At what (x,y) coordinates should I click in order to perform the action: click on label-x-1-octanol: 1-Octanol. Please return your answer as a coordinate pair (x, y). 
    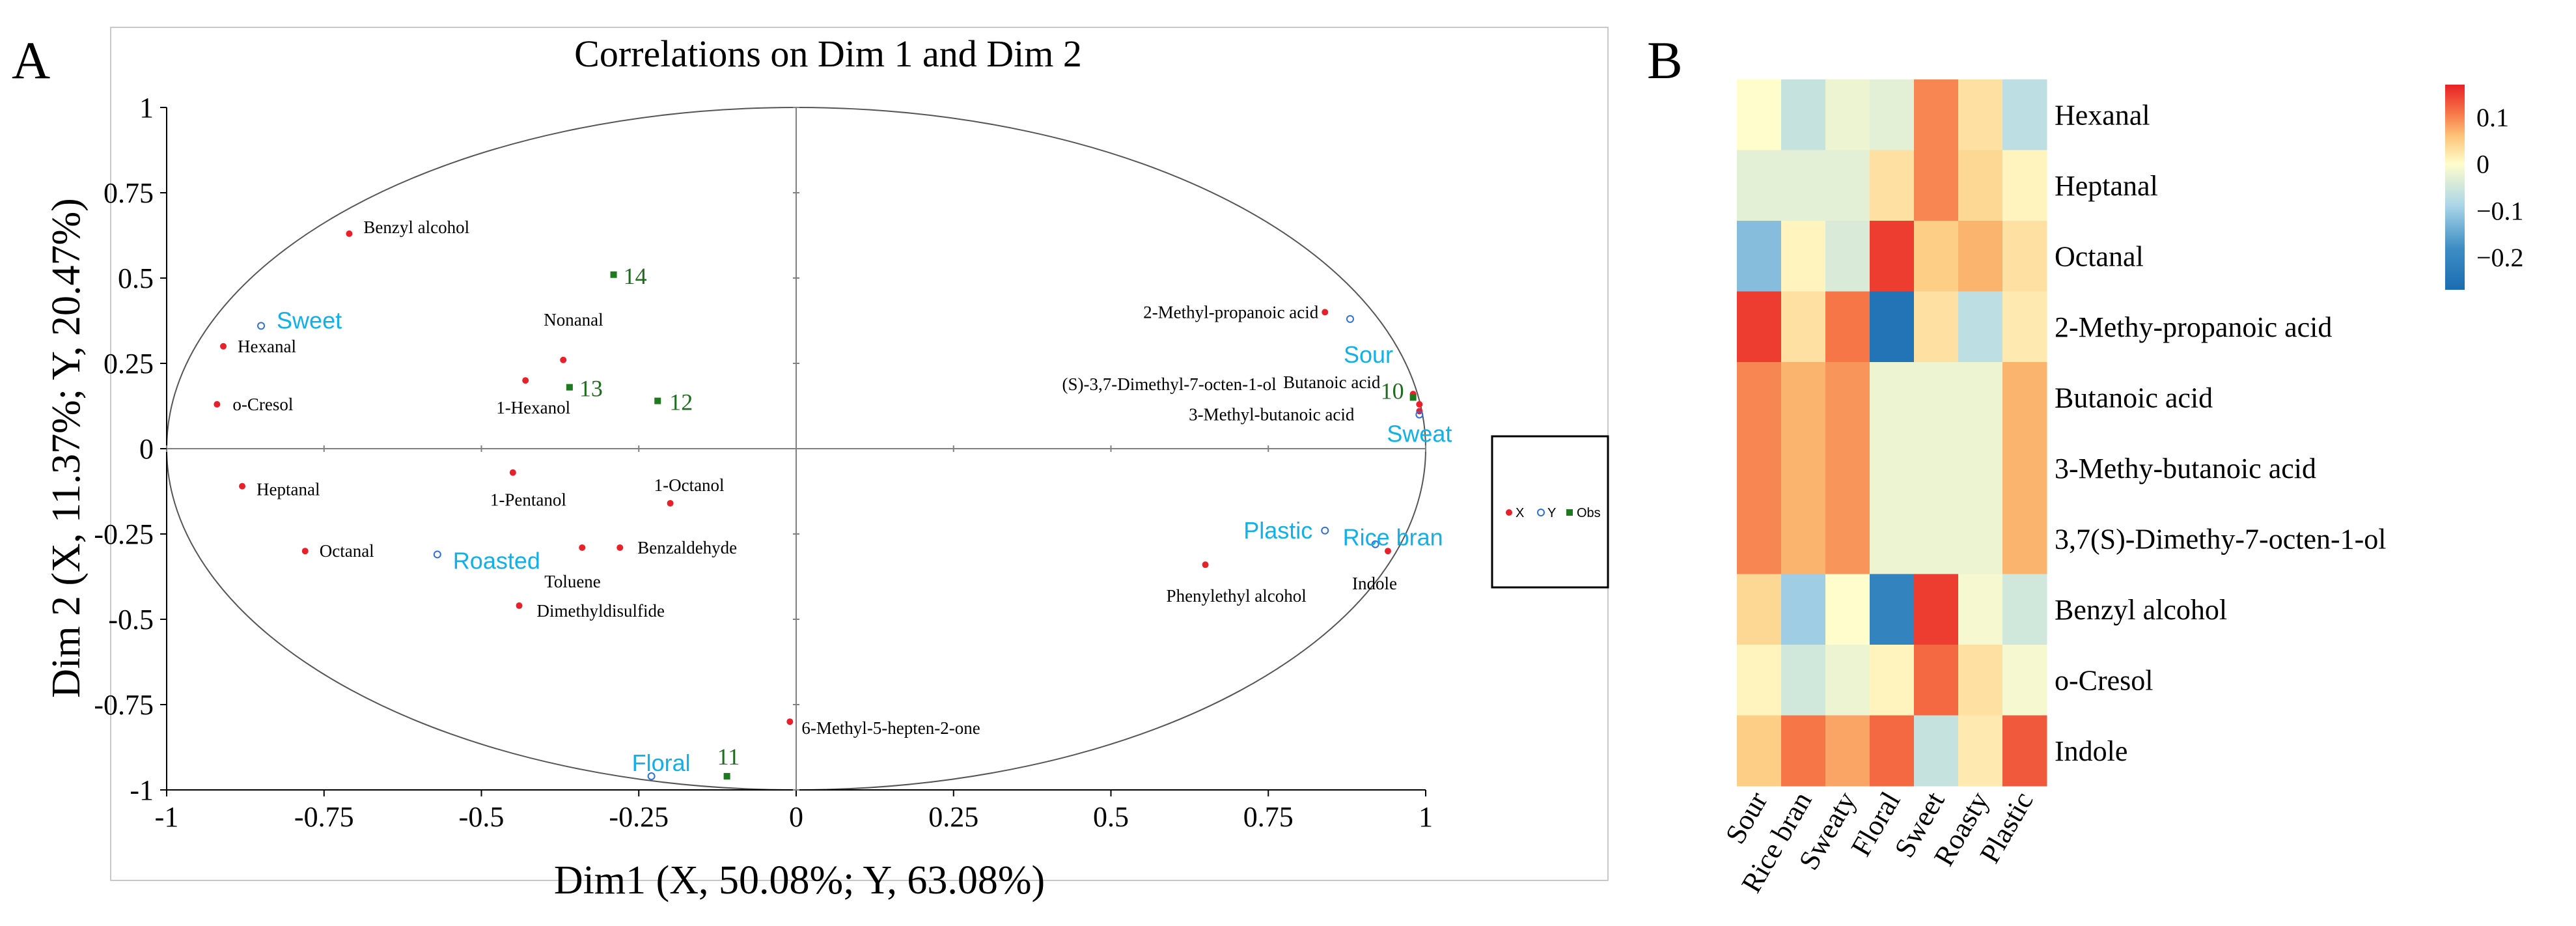
    Looking at the image, I should click on (689, 485).